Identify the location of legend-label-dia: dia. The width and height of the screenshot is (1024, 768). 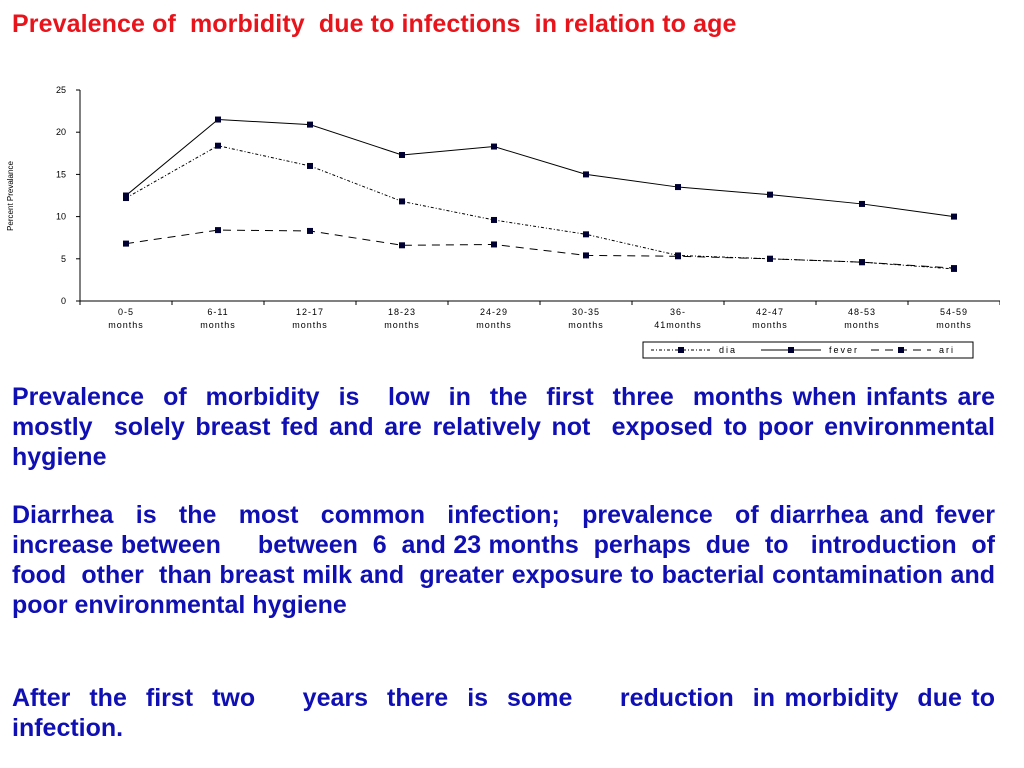
(728, 350).